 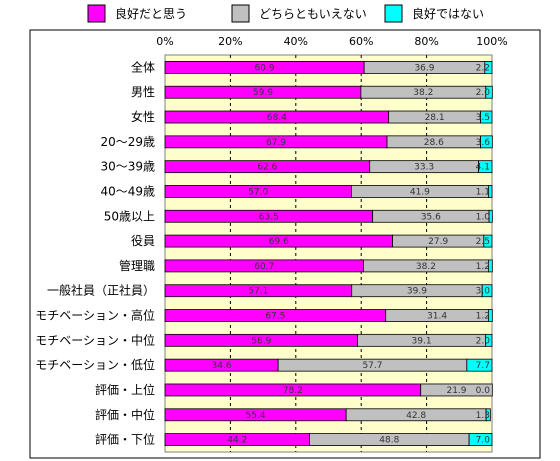 I want to click on value-label-3-1: 28.6, so click(x=434, y=143).